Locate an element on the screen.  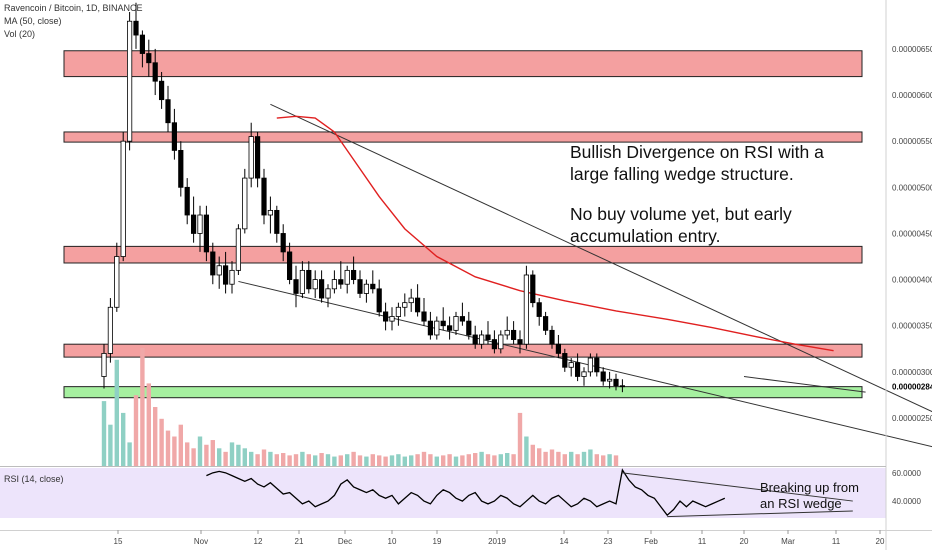
annotation-line-2: large falling wedge structure. is located at coordinates (682, 174).